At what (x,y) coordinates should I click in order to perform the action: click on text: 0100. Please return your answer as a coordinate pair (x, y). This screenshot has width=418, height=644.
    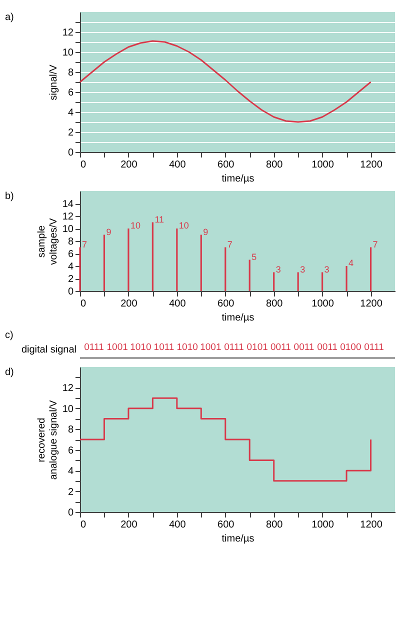
    Looking at the image, I should click on (351, 347).